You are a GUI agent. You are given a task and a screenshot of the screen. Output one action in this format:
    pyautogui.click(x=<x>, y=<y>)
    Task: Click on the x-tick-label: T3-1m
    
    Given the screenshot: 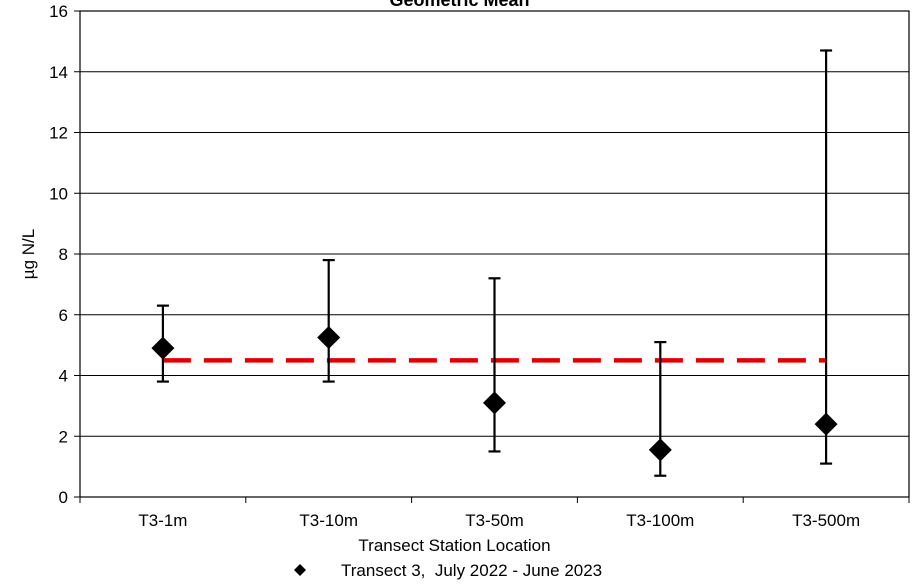 What is the action you would take?
    pyautogui.click(x=162, y=520)
    